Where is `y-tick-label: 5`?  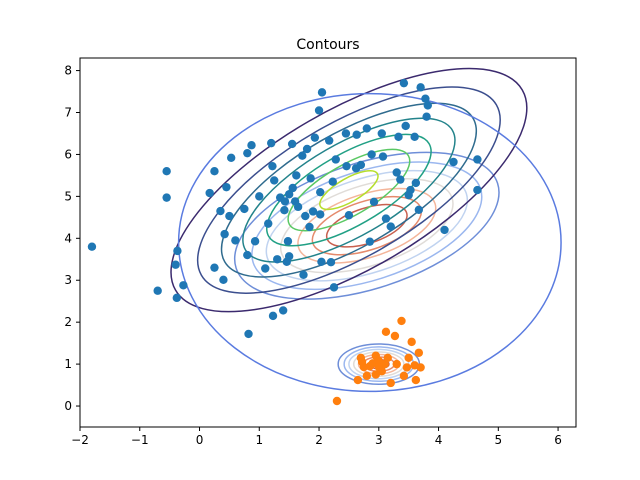 y-tick-label: 5 is located at coordinates (68, 196).